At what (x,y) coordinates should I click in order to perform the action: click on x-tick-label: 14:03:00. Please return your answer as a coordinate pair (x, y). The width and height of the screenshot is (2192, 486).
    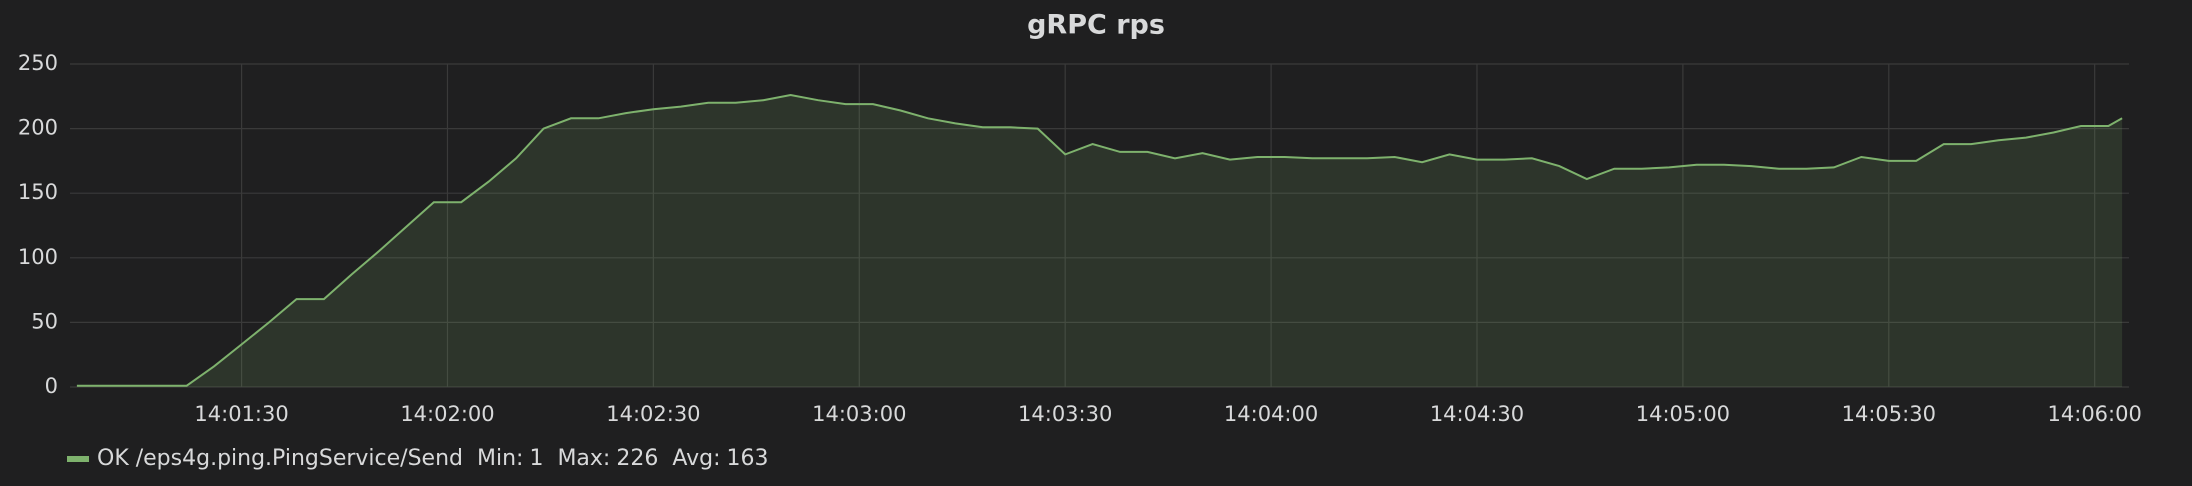
    Looking at the image, I should click on (859, 414).